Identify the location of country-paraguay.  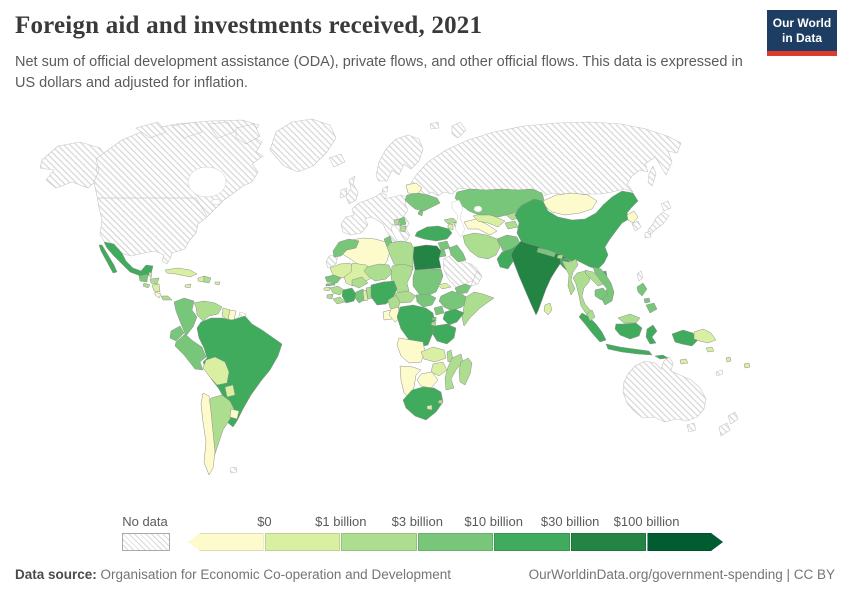
(230, 391).